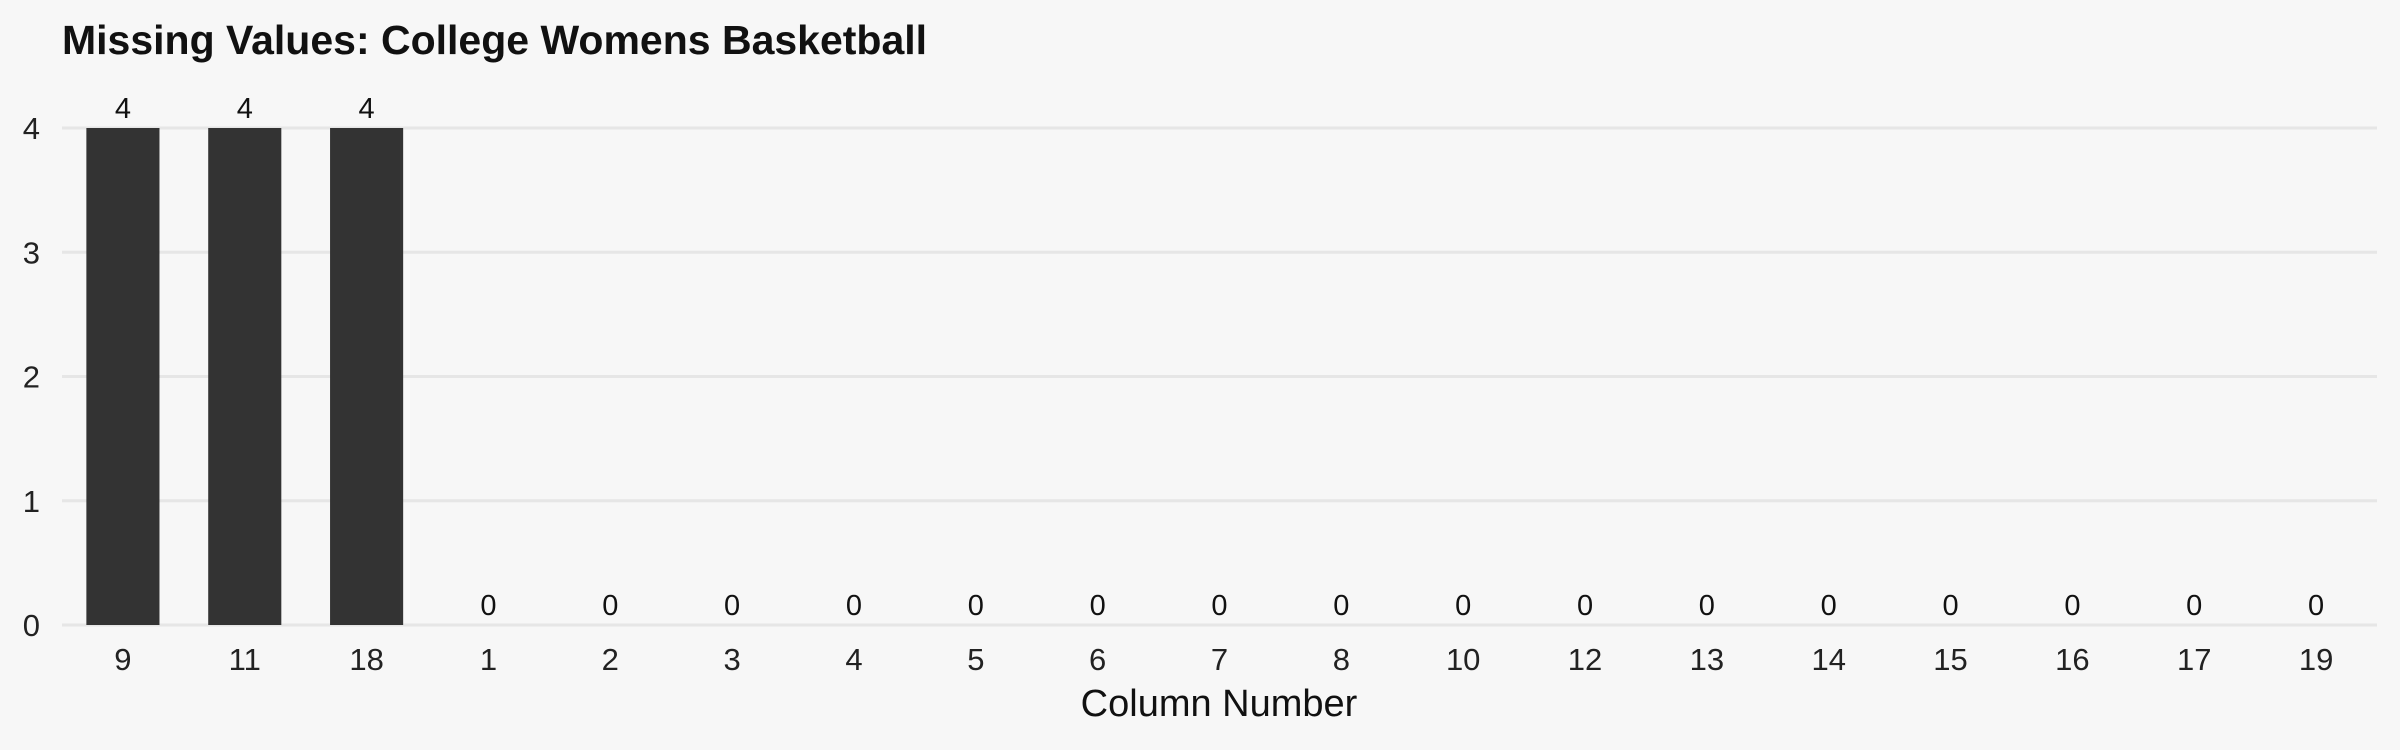 Image resolution: width=2400 pixels, height=750 pixels. Describe the element at coordinates (732, 659) in the screenshot. I see `x-tick-label: 3` at that location.